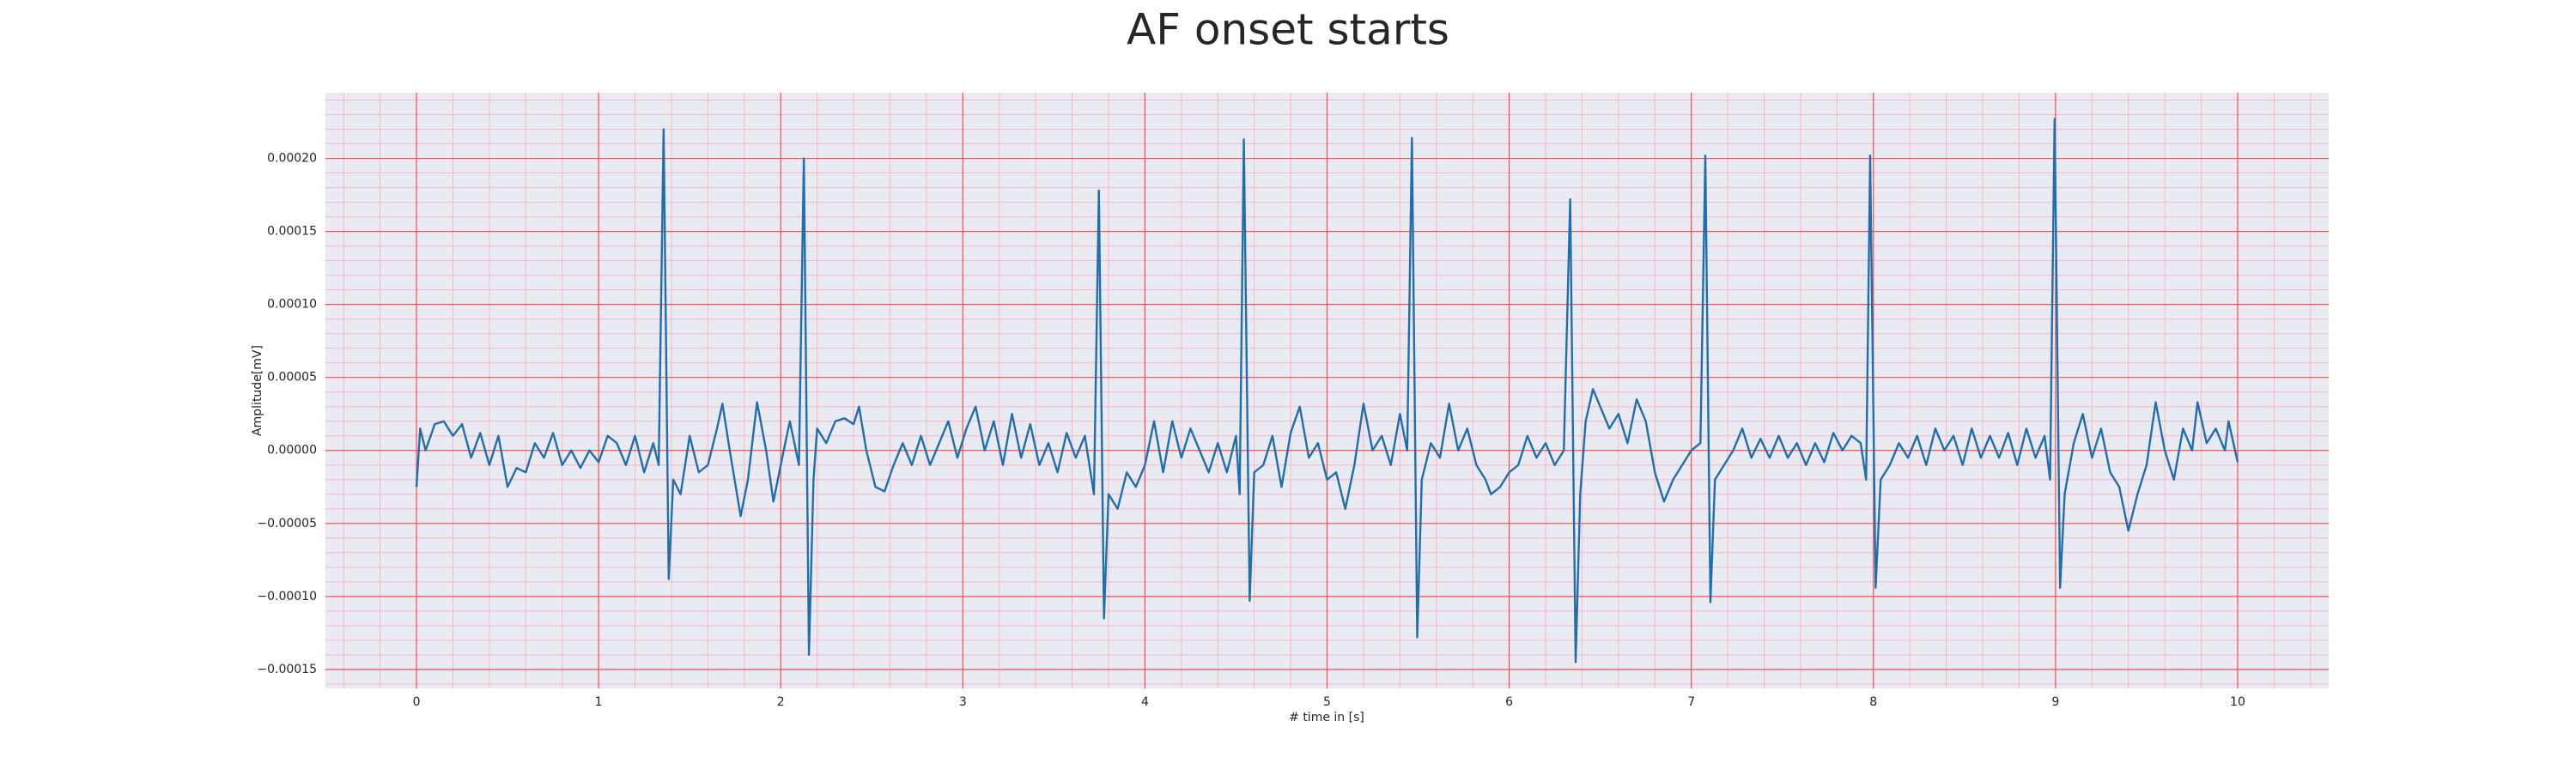 This screenshot has height=776, width=2576. I want to click on x-tick-label: 6, so click(1509, 702).